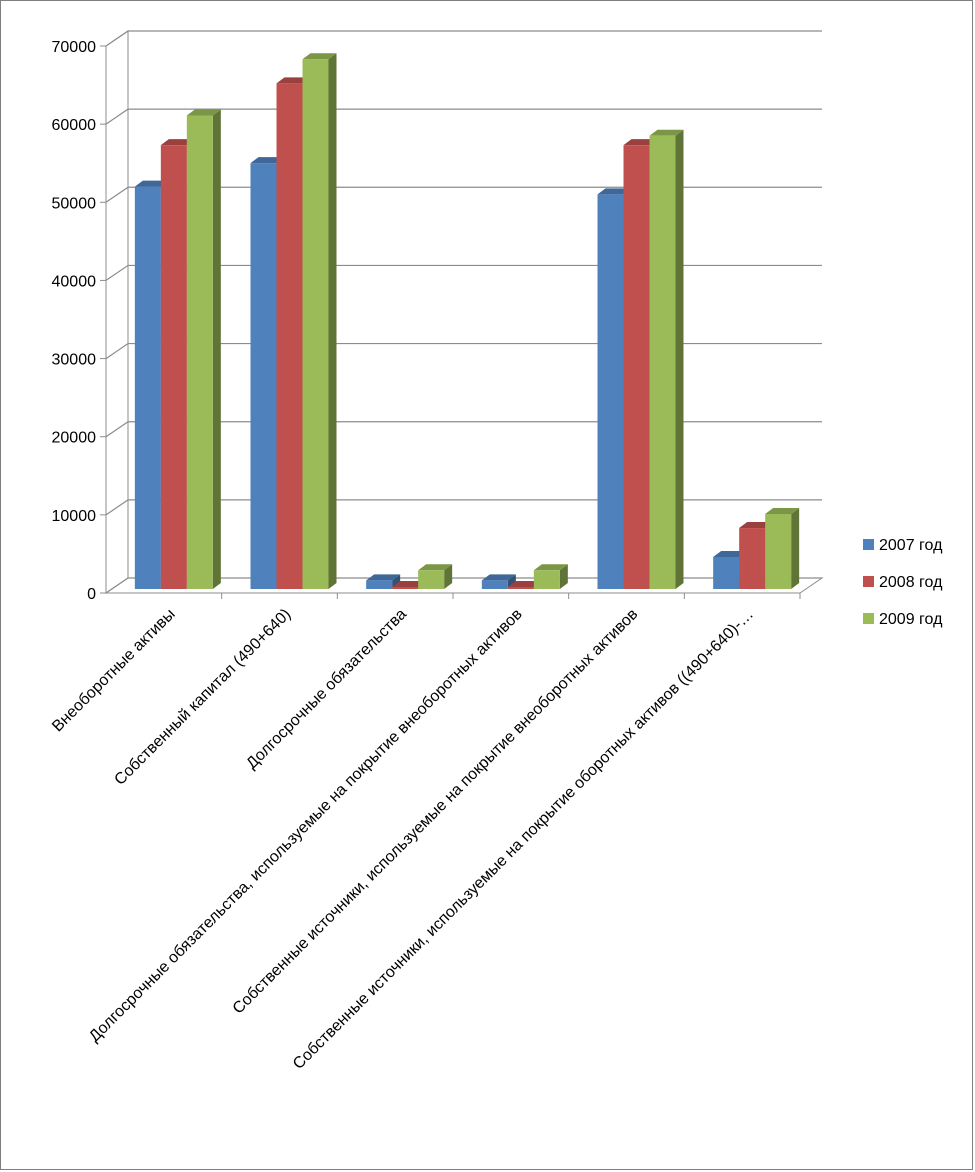 The height and width of the screenshot is (1172, 975). Describe the element at coordinates (74, 321) in the screenshot. I see `y-axis-ticks: 0 10000 20000 30000 40000 50000 60000 70000` at that location.